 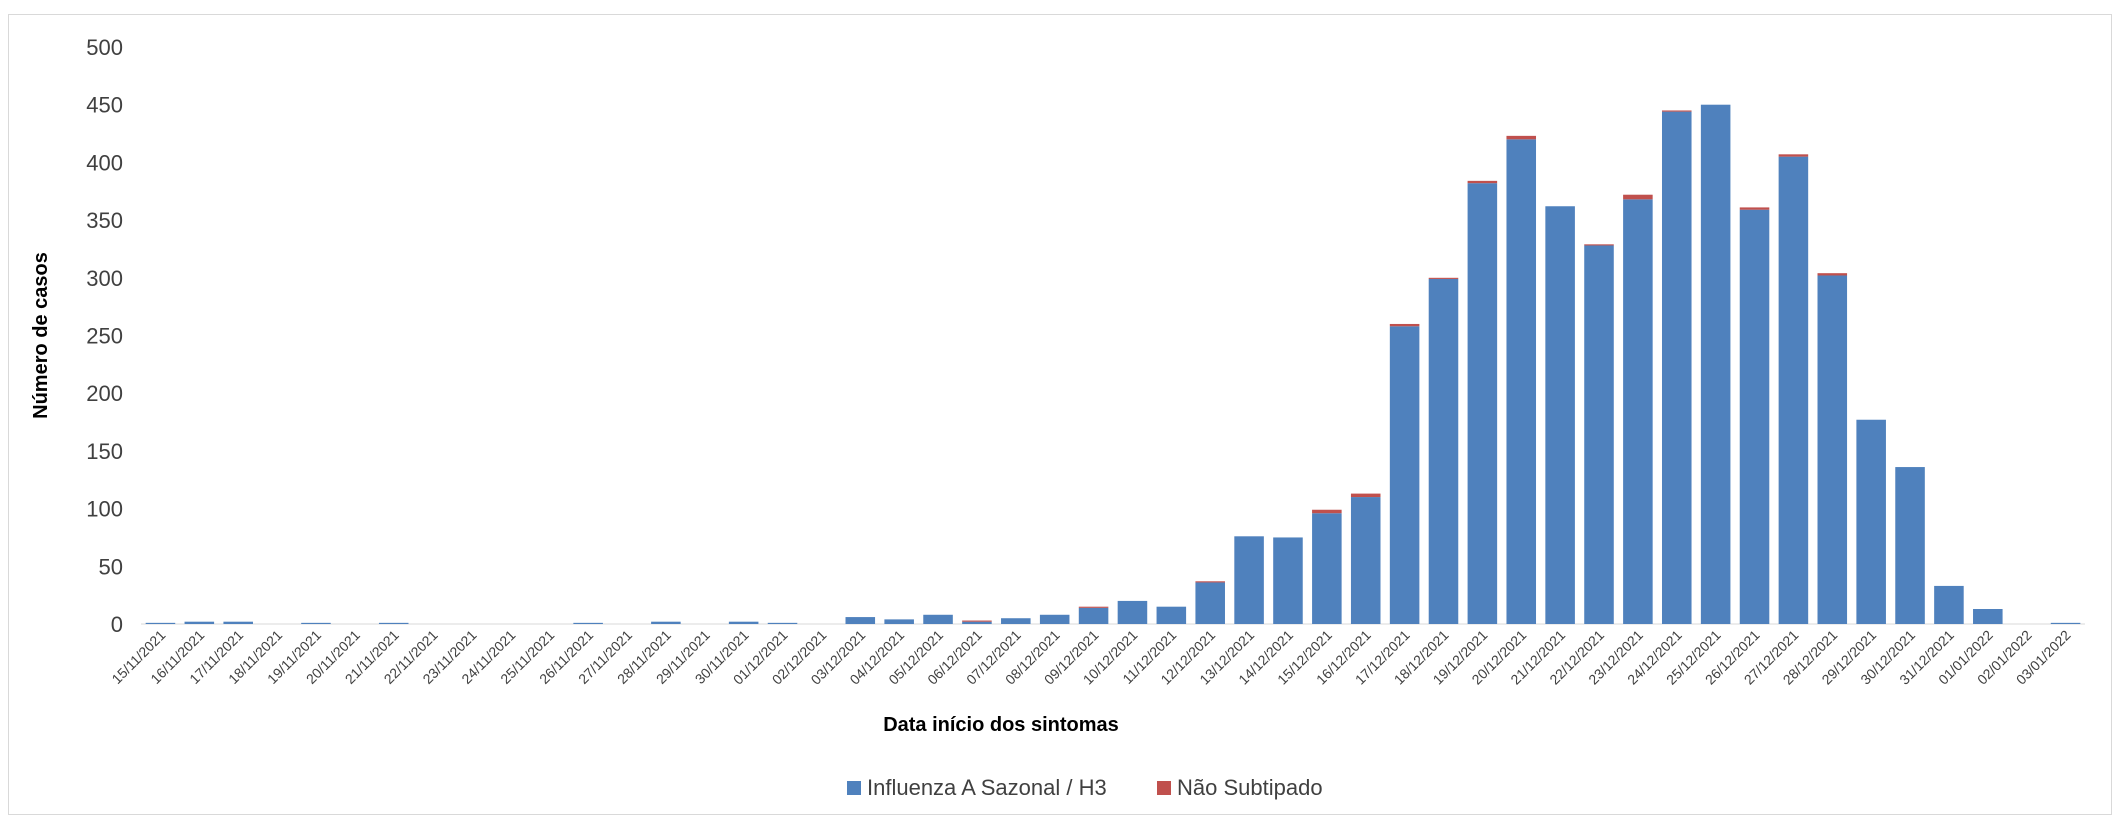 What do you see at coordinates (1001, 725) in the screenshot?
I see `x-axis-title: Data início dos sintomas` at bounding box center [1001, 725].